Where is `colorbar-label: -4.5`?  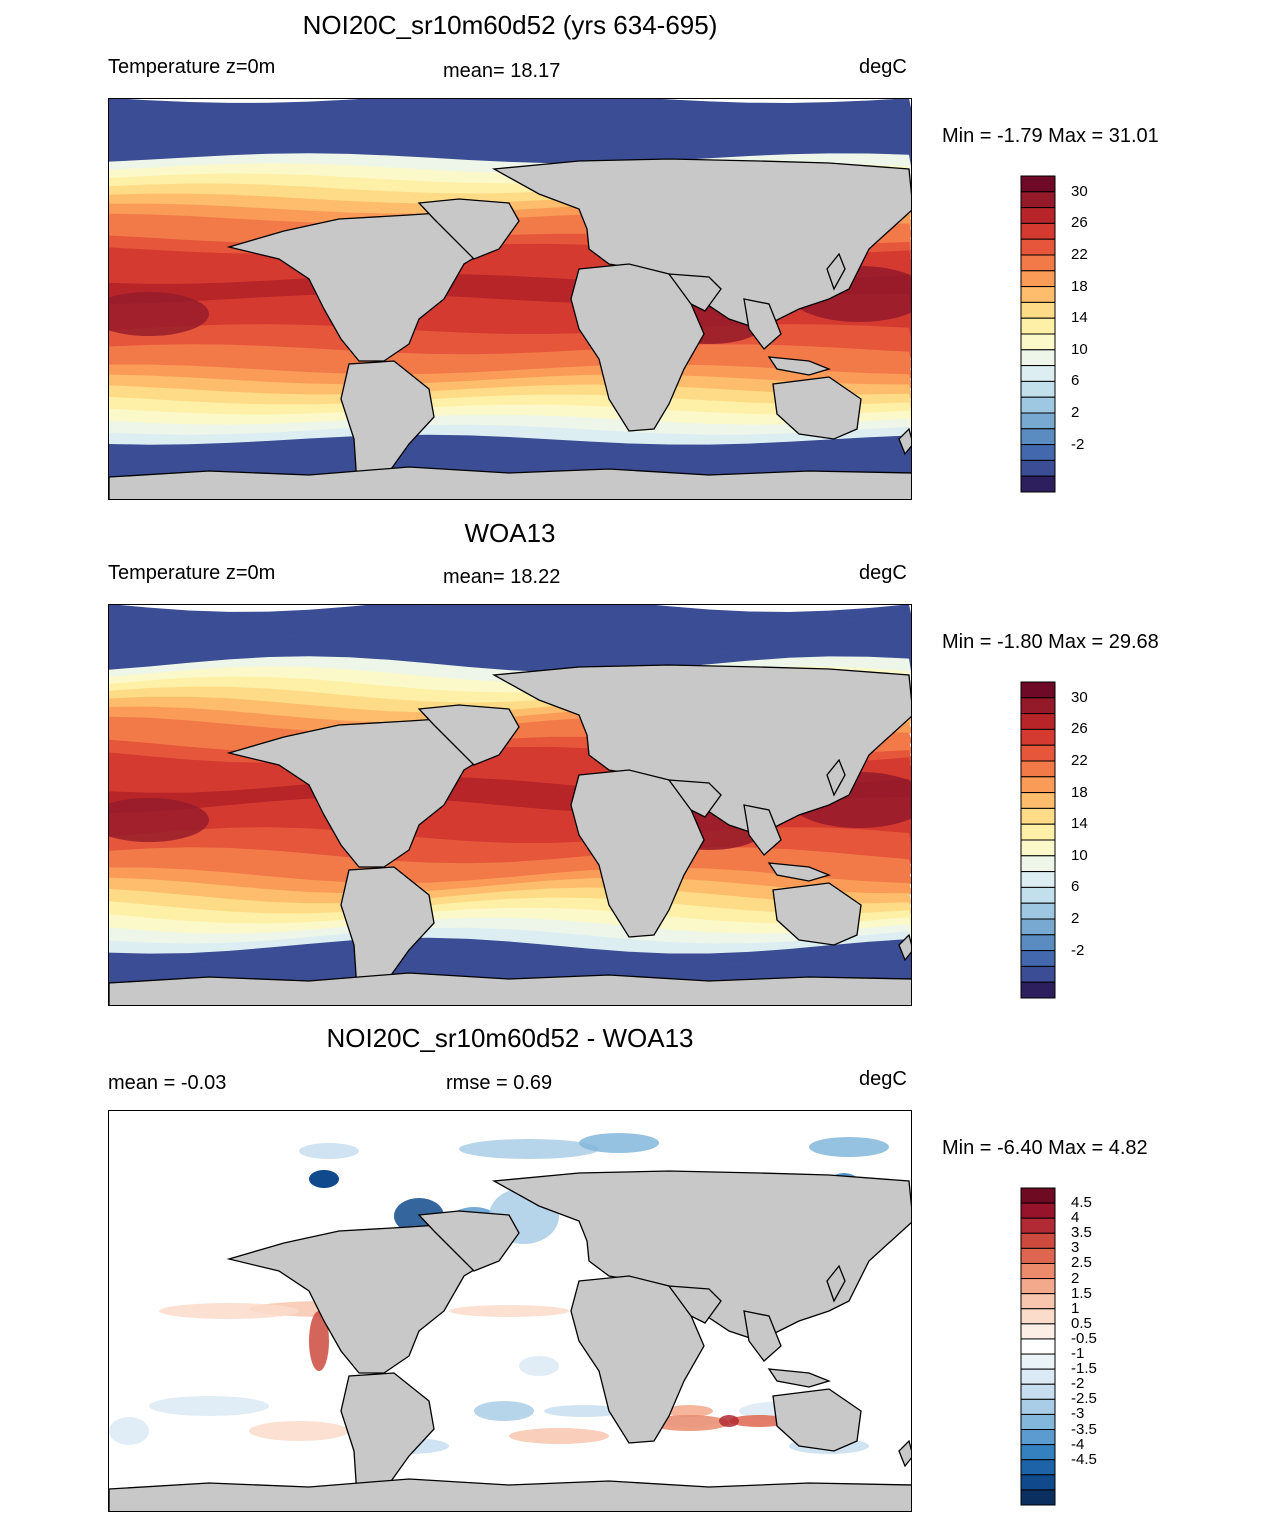
colorbar-label: -4.5 is located at coordinates (1084, 1459).